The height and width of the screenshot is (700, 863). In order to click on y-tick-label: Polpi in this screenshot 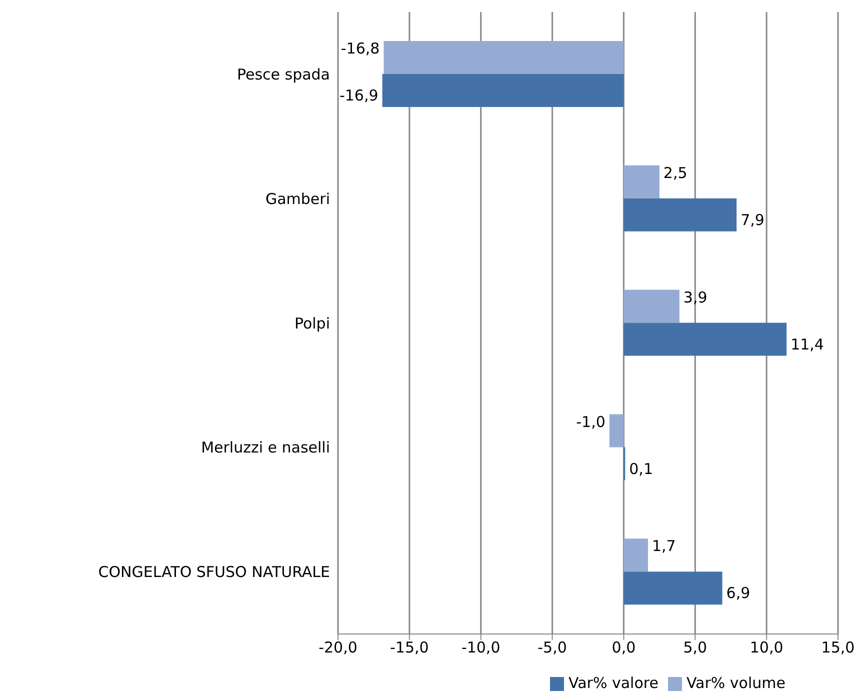, I will do `click(312, 323)`.